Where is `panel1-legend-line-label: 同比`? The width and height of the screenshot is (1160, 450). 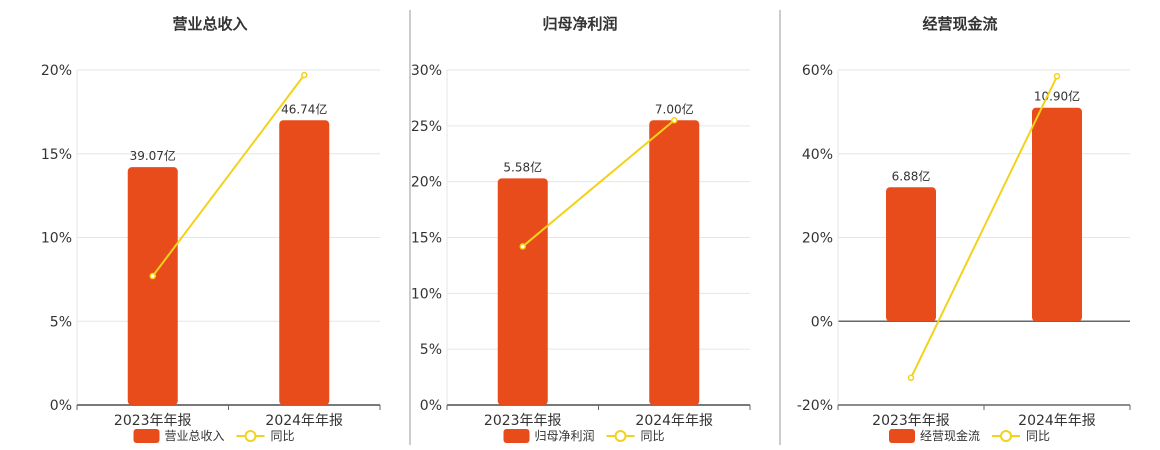 panel1-legend-line-label: 同比 is located at coordinates (283, 436).